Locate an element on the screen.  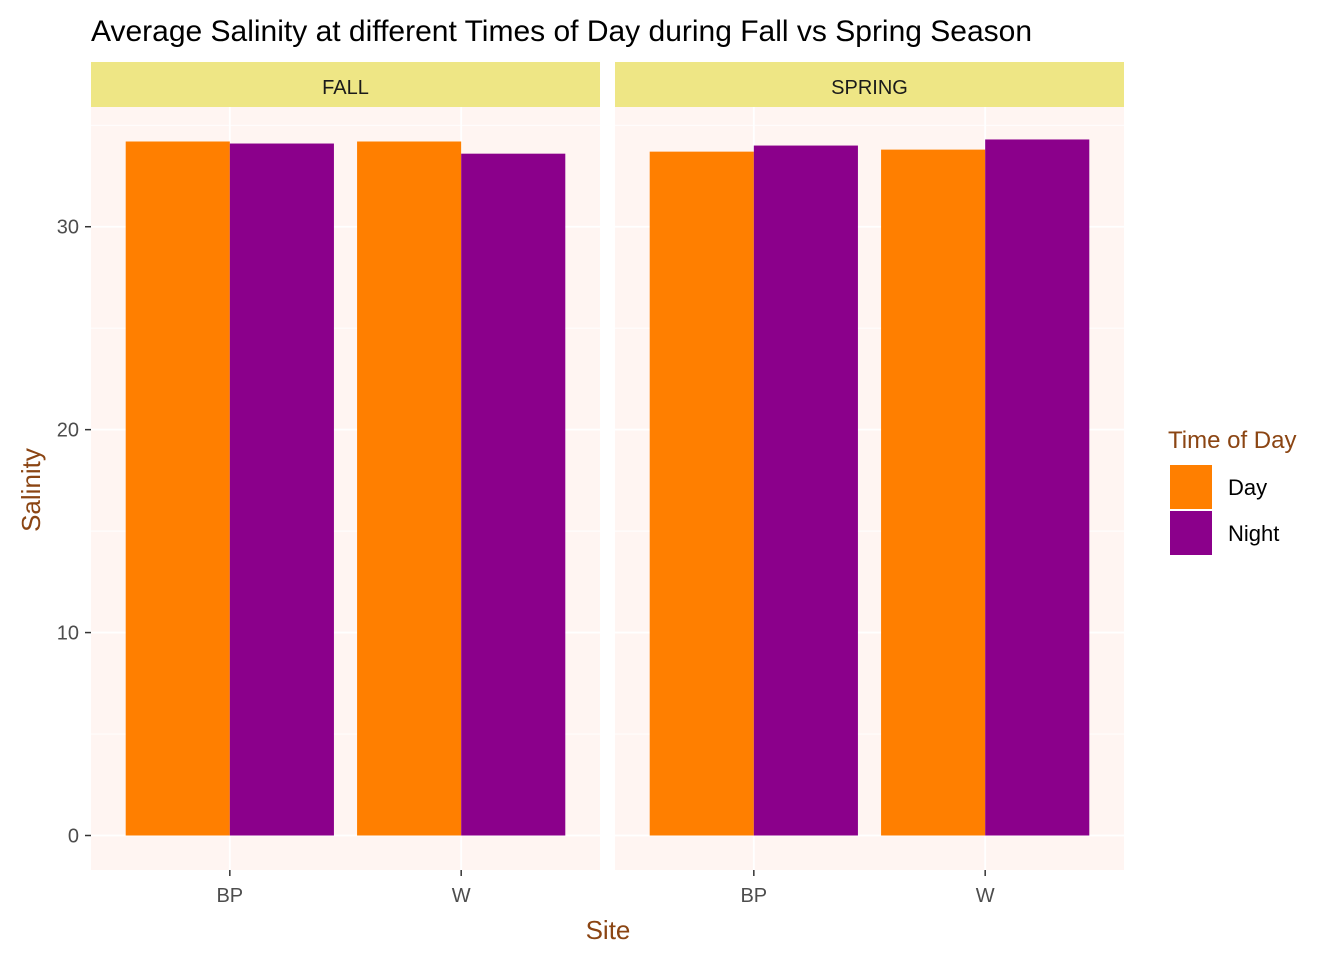
legend-swatch-night is located at coordinates (1191, 533).